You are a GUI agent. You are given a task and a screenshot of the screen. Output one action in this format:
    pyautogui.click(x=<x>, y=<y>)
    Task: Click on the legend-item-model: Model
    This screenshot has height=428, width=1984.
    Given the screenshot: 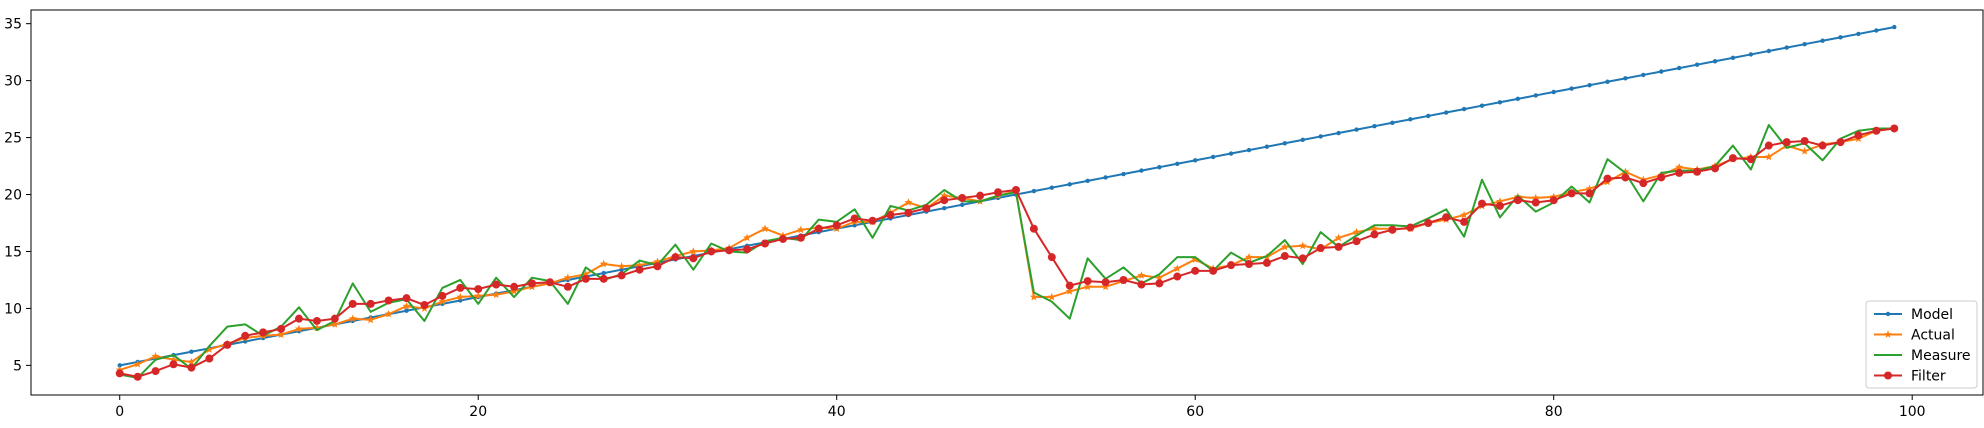 What is the action you would take?
    pyautogui.click(x=1913, y=315)
    